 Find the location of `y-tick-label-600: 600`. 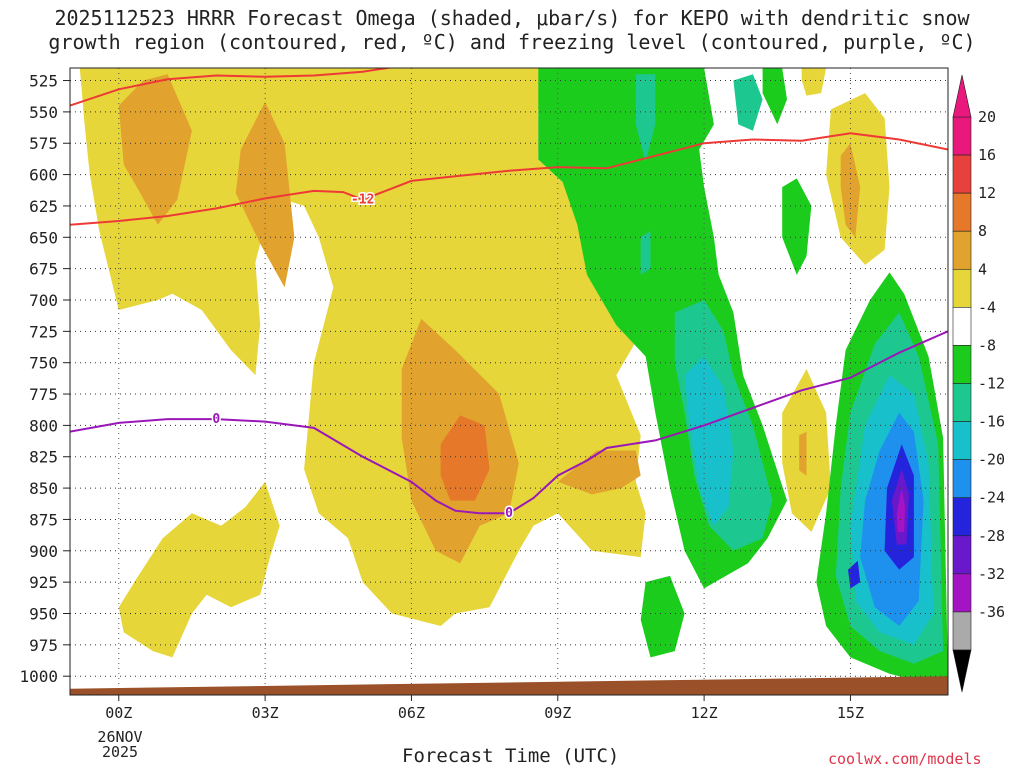

y-tick-label-600: 600 is located at coordinates (43, 175).